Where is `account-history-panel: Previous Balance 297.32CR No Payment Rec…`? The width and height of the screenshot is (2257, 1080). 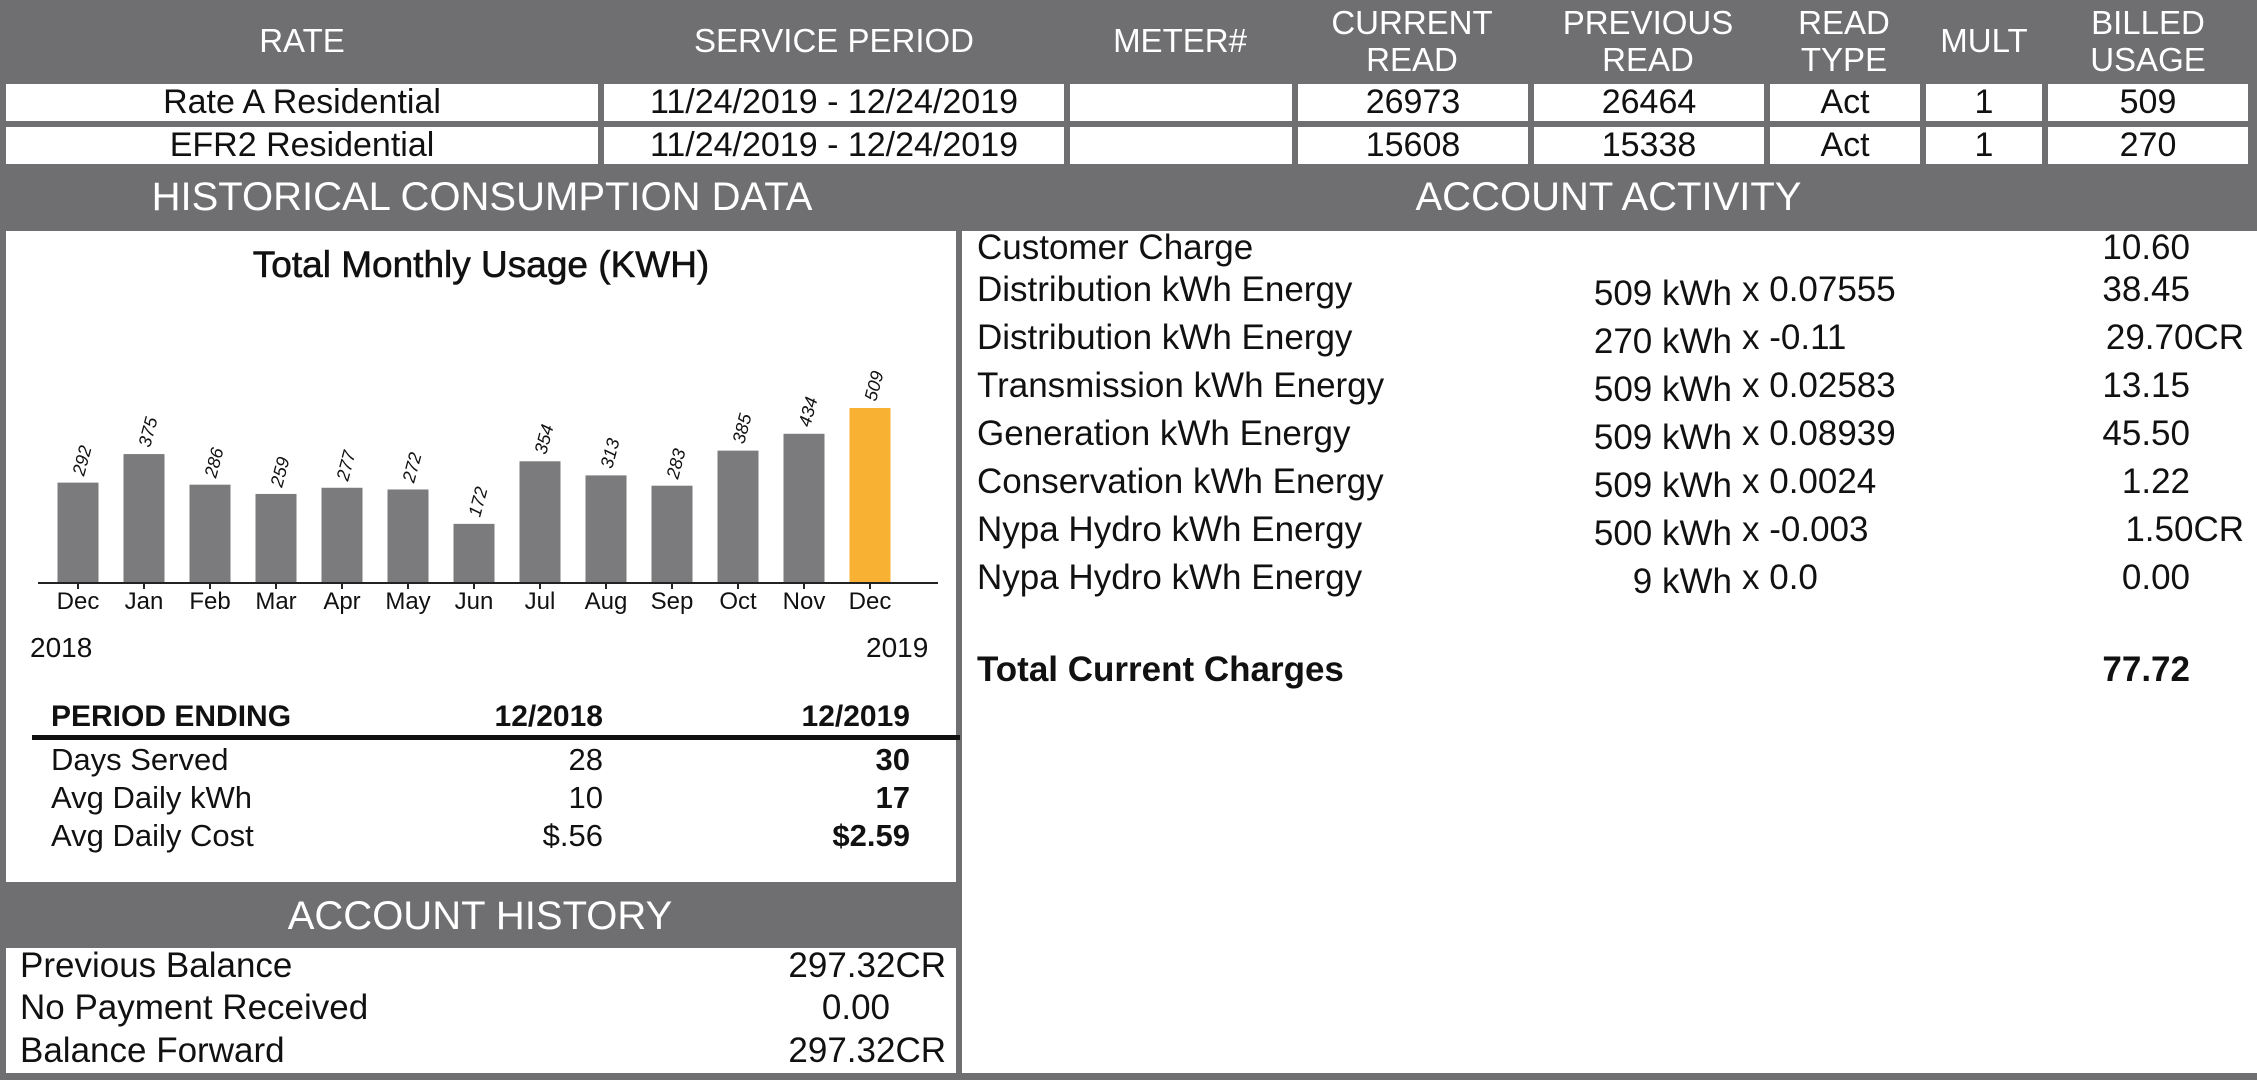
account-history-panel: Previous Balance 297.32CR No Payment Rec… is located at coordinates (481, 1009).